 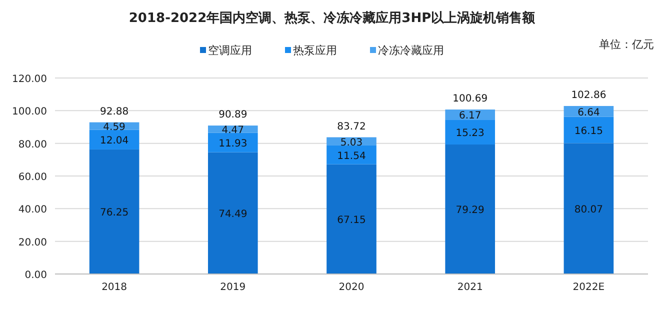 What do you see at coordinates (32, 144) in the screenshot?
I see `y-tick-label: 80.00` at bounding box center [32, 144].